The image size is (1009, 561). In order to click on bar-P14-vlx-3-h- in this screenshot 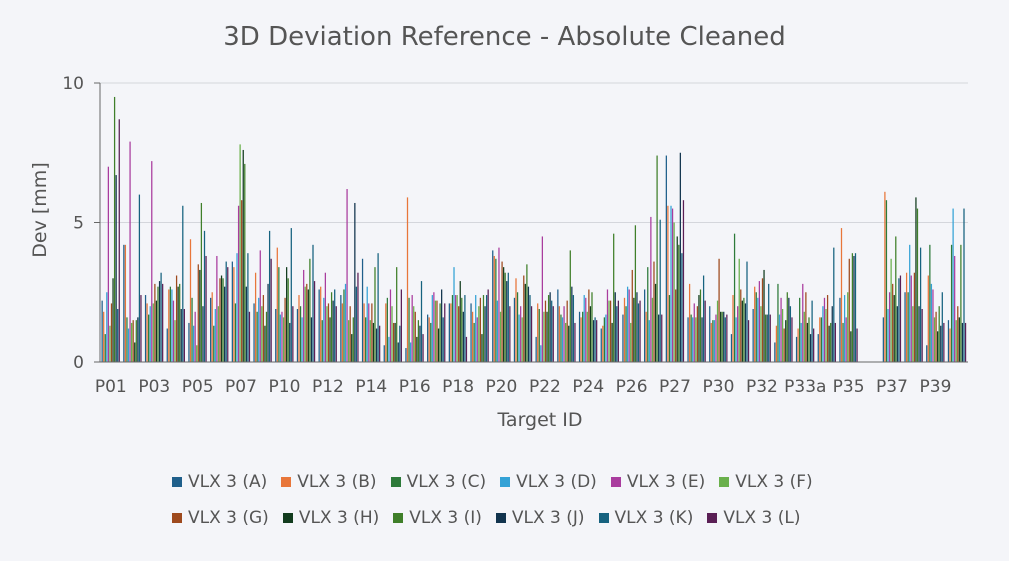, I will do `click(373, 342)`.